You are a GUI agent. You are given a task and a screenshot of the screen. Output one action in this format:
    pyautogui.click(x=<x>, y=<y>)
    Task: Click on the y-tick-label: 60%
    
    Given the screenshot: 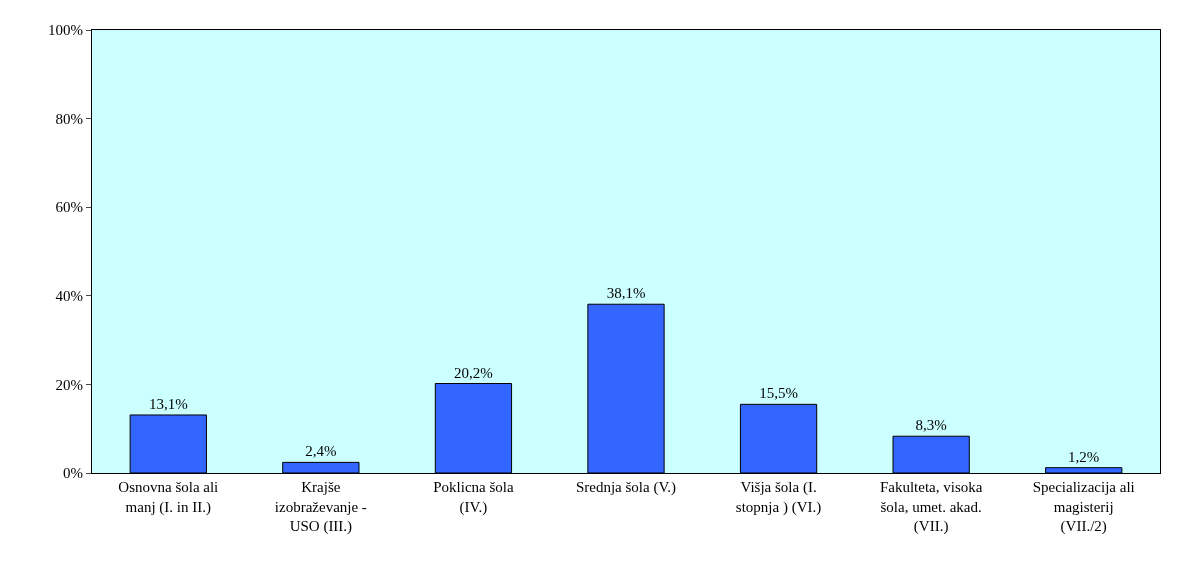 What is the action you would take?
    pyautogui.click(x=69, y=207)
    